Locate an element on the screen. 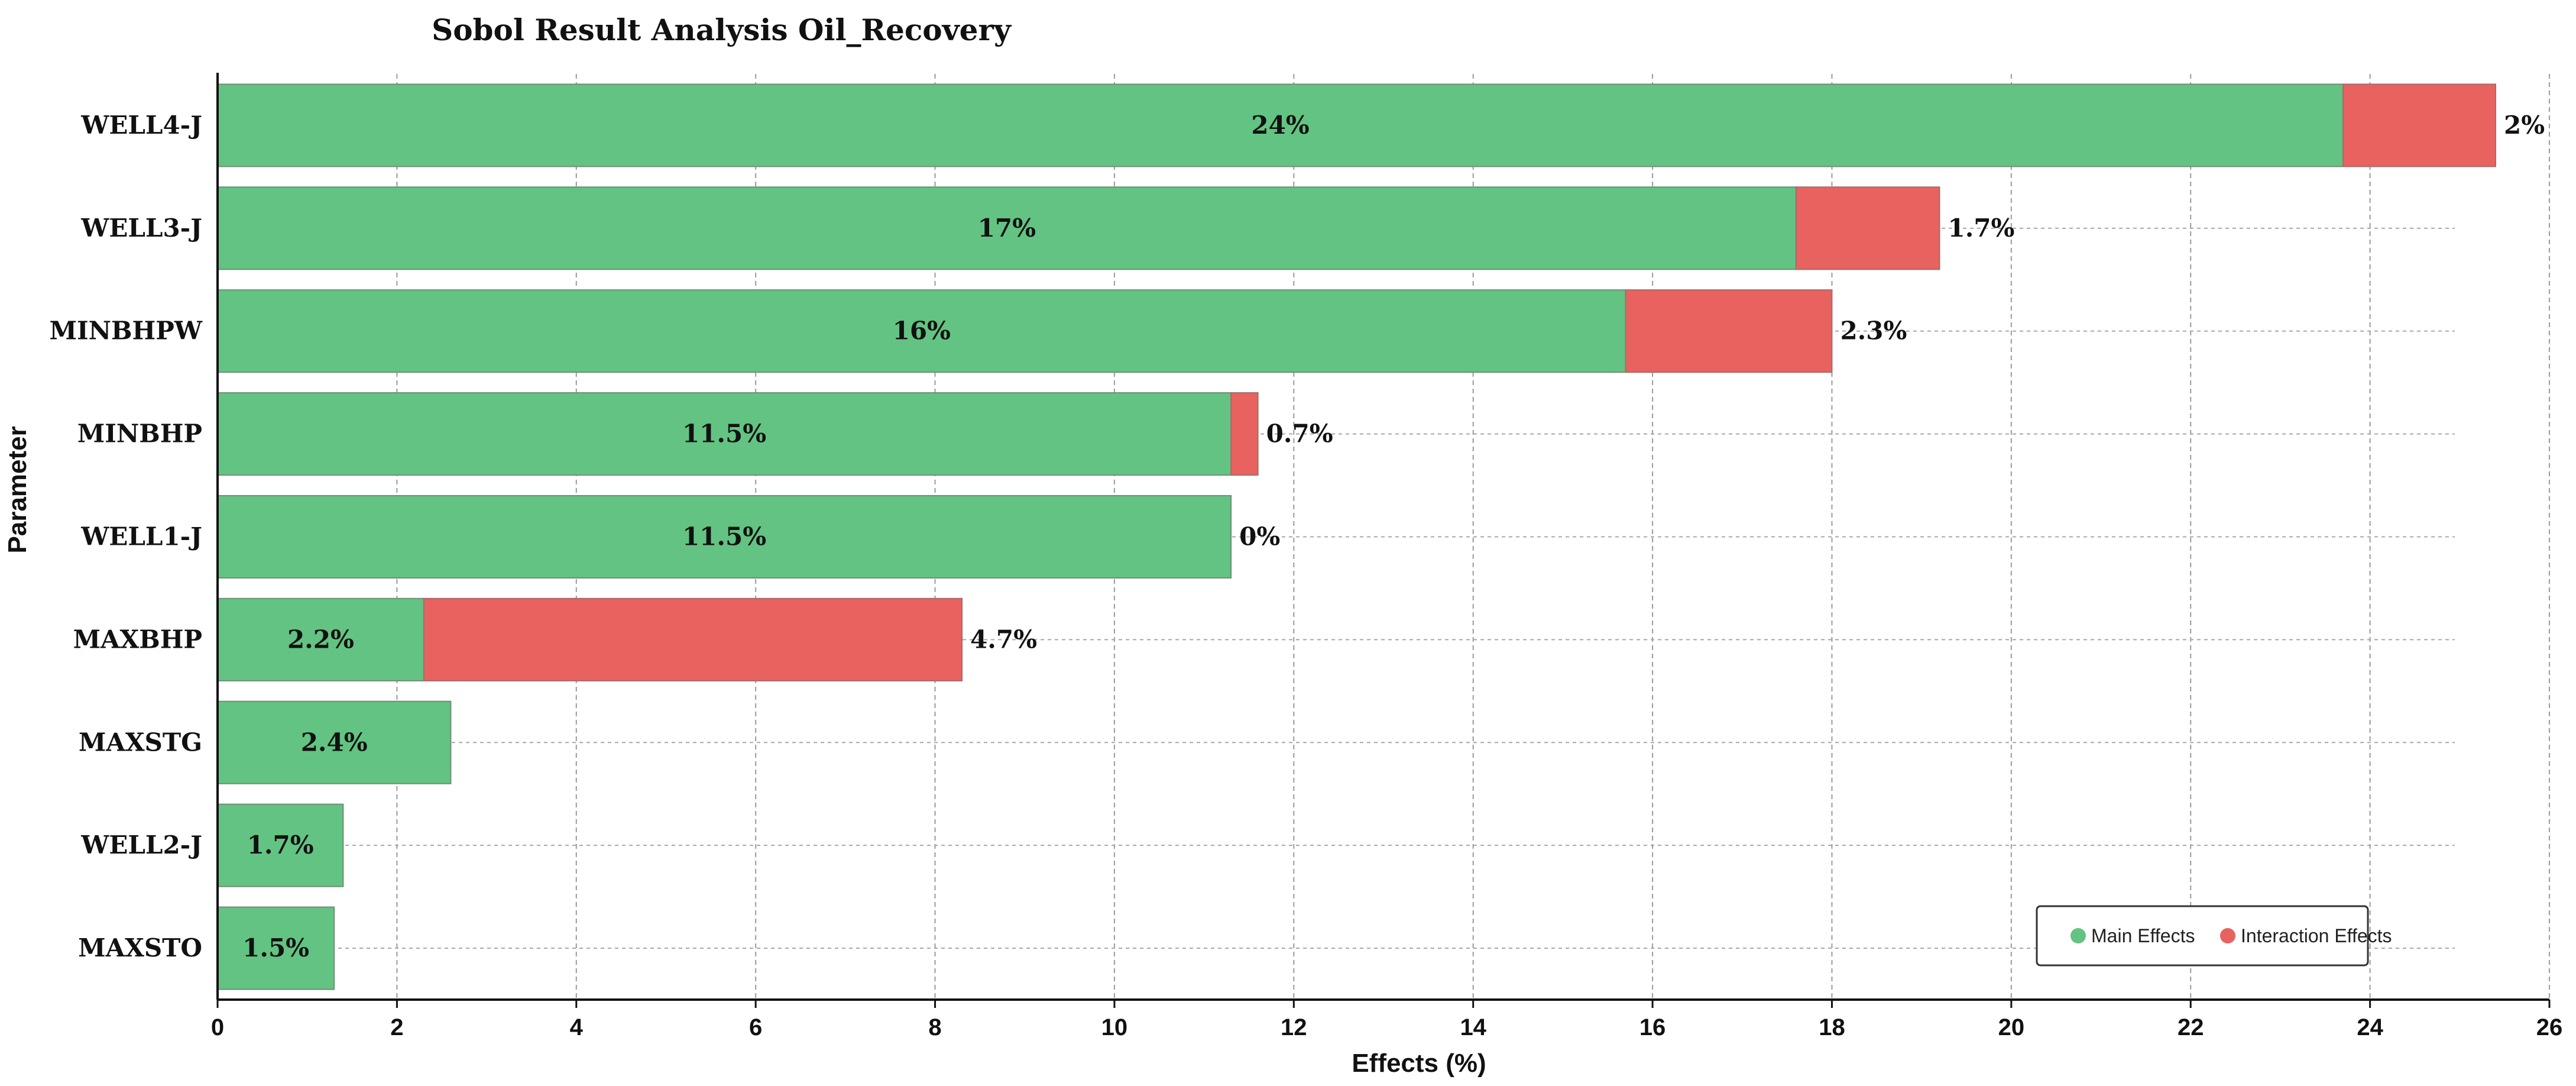 The image size is (2576, 1086). x-tick-label: 0 is located at coordinates (217, 1027).